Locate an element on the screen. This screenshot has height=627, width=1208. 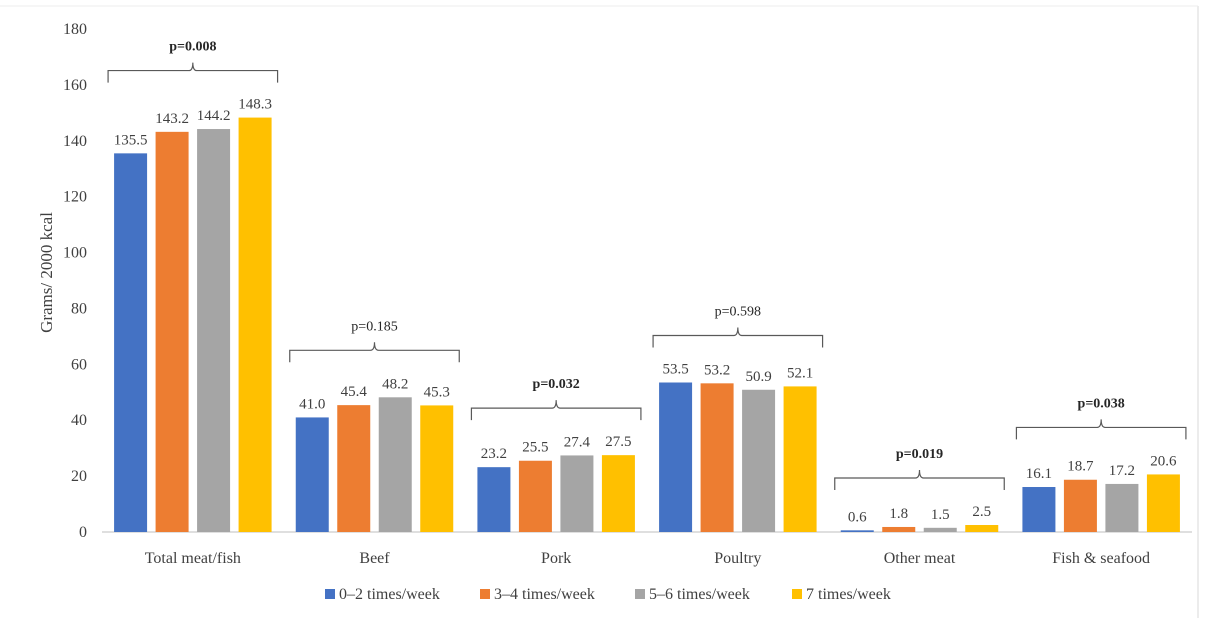
y-tick-label: 160 is located at coordinates (75, 85).